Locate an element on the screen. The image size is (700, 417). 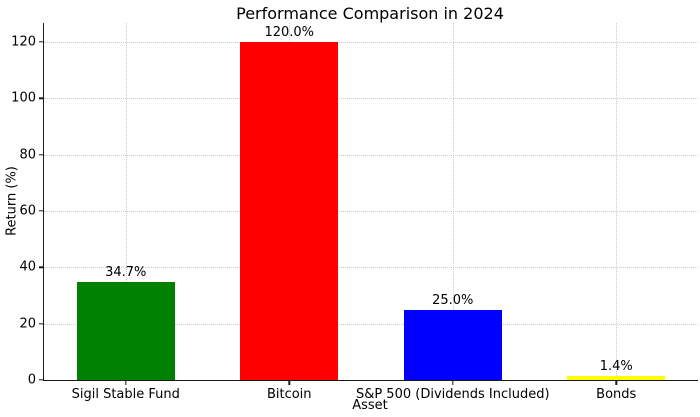
bar-value-label-sigil-stable-fund: 34.7% is located at coordinates (126, 273).